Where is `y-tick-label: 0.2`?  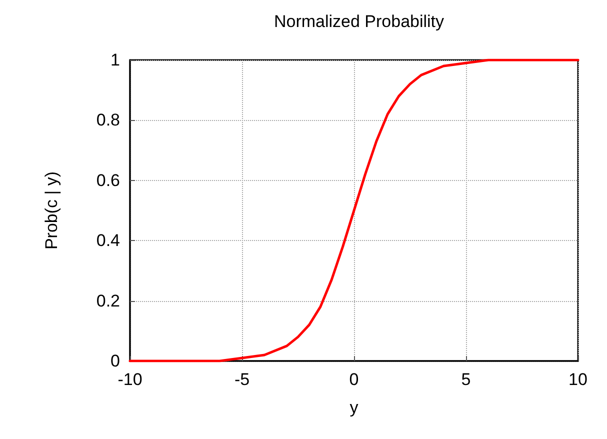
y-tick-label: 0.2 is located at coordinates (108, 300).